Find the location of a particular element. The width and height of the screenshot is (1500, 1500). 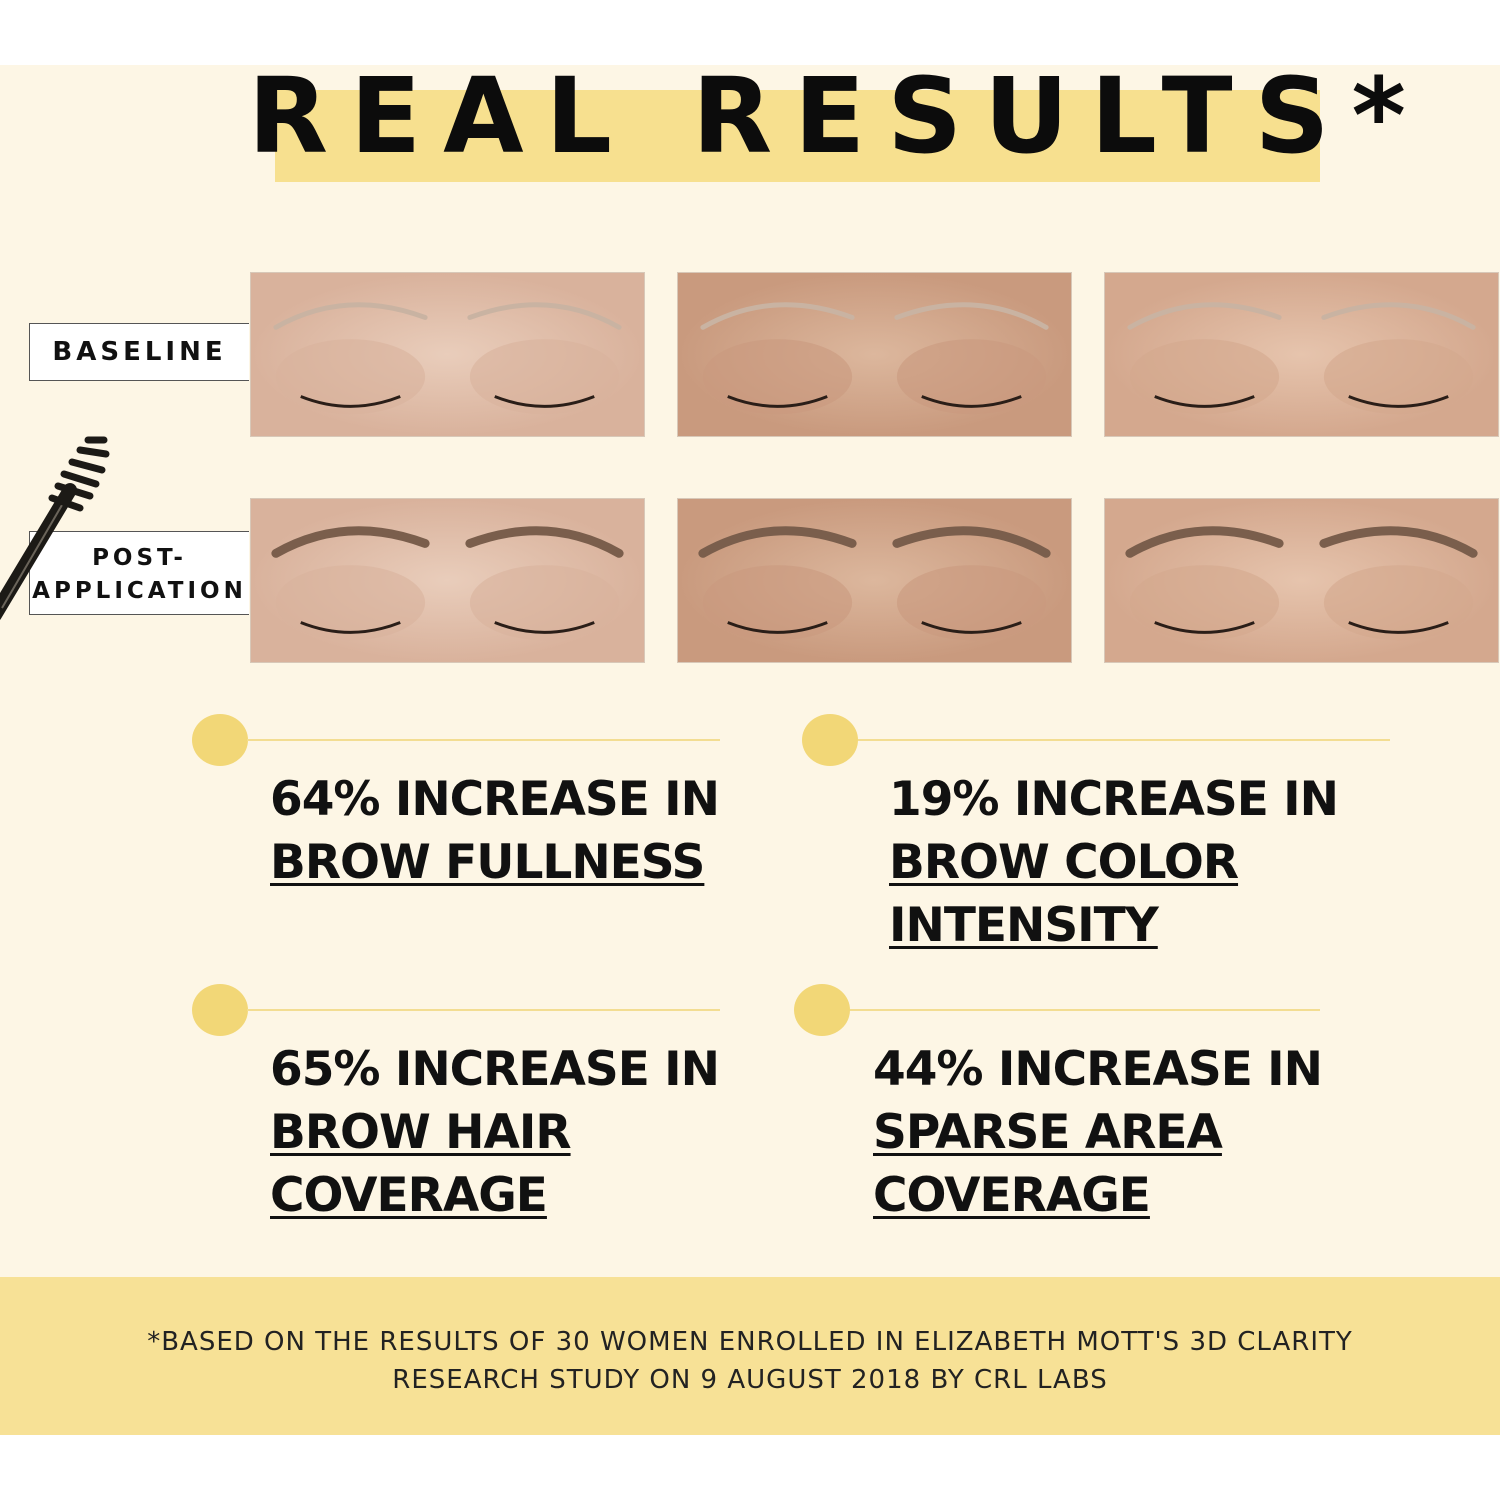

stat-block: 19% INCREASE IN BROW COLOR INTENSITY is located at coordinates (1114, 862).